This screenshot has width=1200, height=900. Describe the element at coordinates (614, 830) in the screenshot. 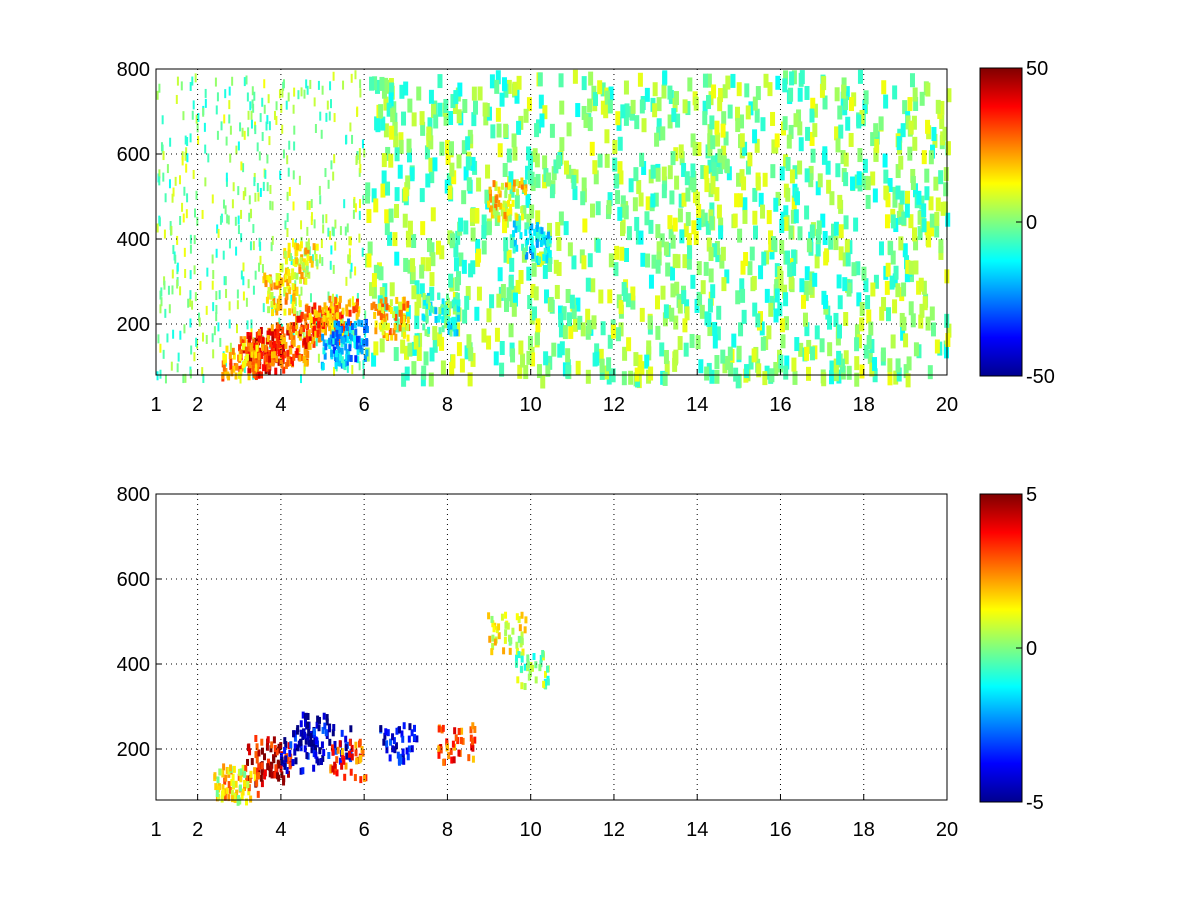

I see `bottom-x-tick-label: 12` at that location.